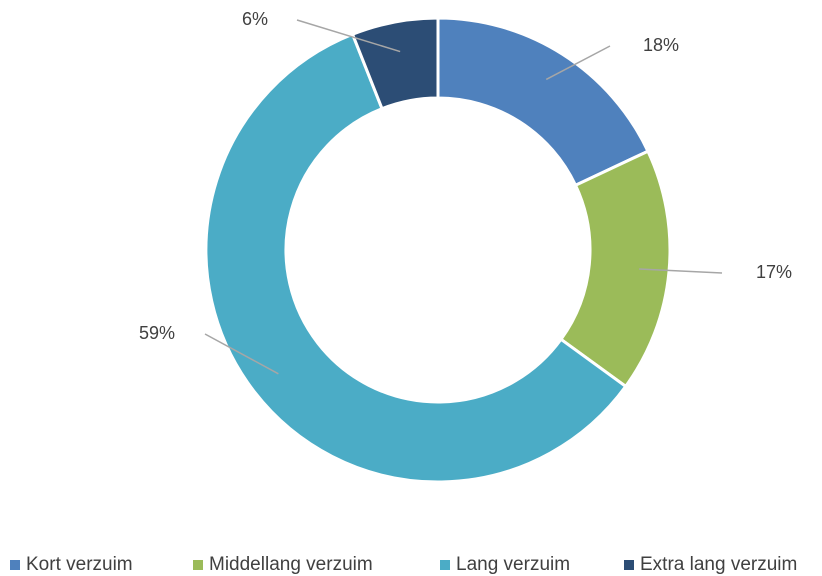  I want to click on data-label: 18%, so click(661, 45).